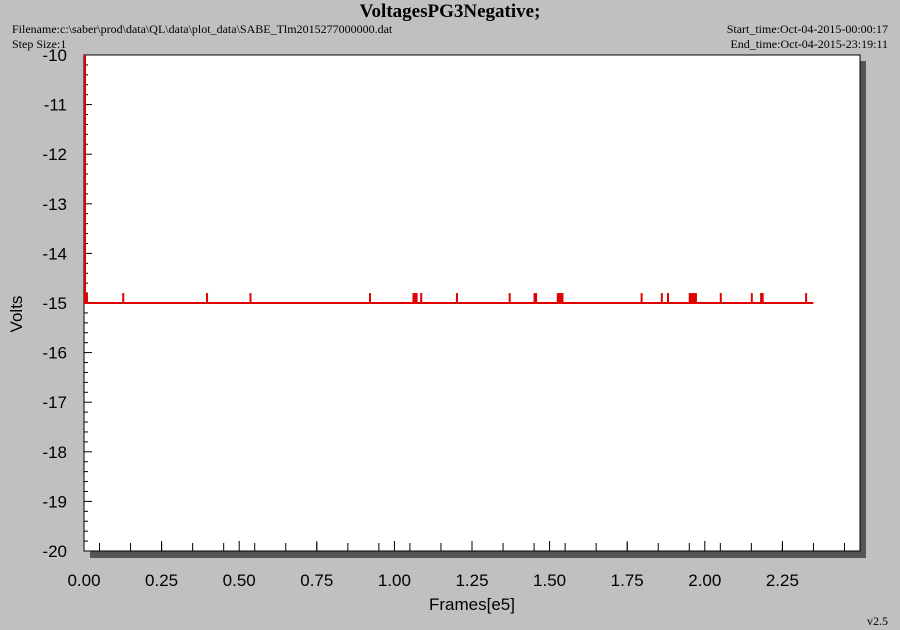 The image size is (900, 630). What do you see at coordinates (471, 580) in the screenshot?
I see `x-tick-label: 1.25` at bounding box center [471, 580].